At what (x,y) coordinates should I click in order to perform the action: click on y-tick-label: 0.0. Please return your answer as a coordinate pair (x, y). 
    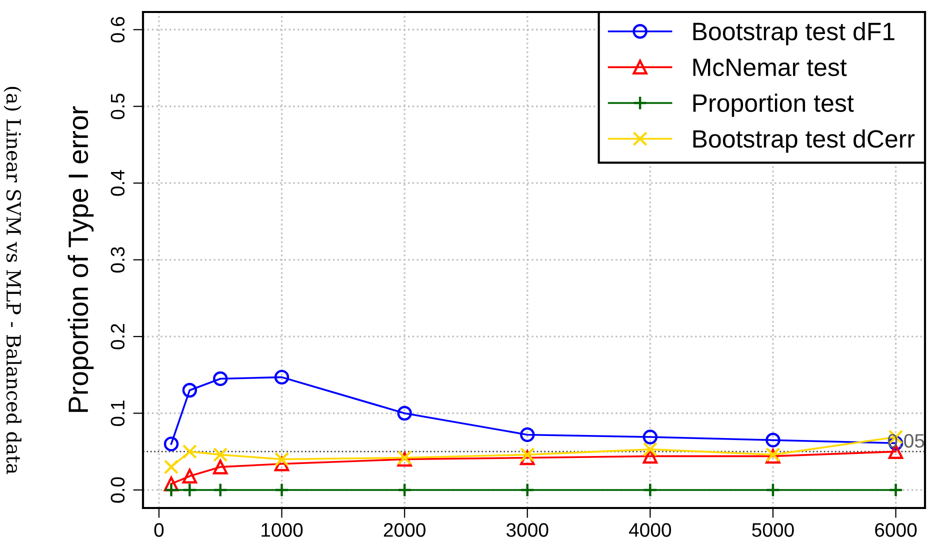
    Looking at the image, I should click on (117, 490).